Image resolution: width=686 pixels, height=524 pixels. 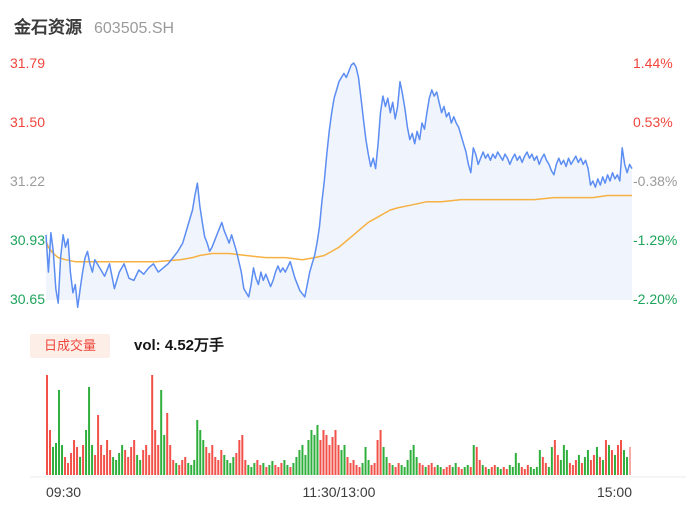 I want to click on time-tick-open: 09:30, so click(x=64, y=492).